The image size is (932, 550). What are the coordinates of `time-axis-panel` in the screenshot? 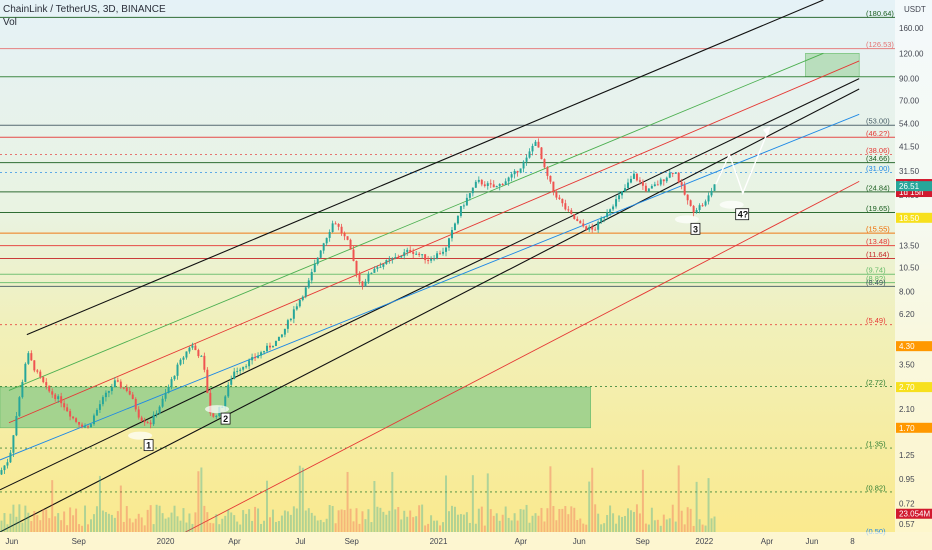 It's located at (466, 541).